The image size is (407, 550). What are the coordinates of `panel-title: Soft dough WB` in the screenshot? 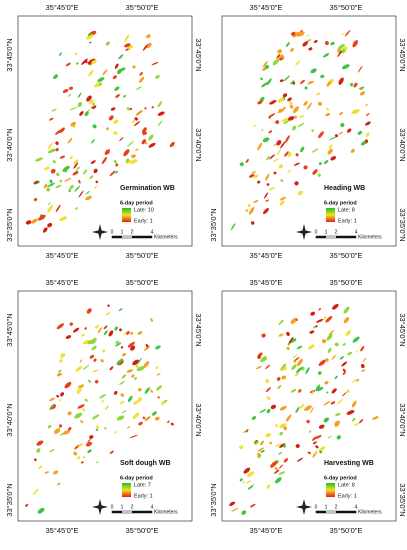 It's located at (145, 463).